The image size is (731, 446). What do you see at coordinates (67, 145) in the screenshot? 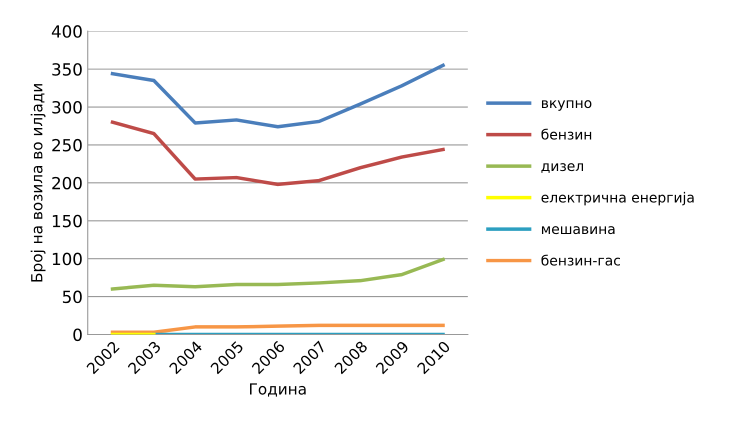
I see `y-tick-label: 250` at bounding box center [67, 145].